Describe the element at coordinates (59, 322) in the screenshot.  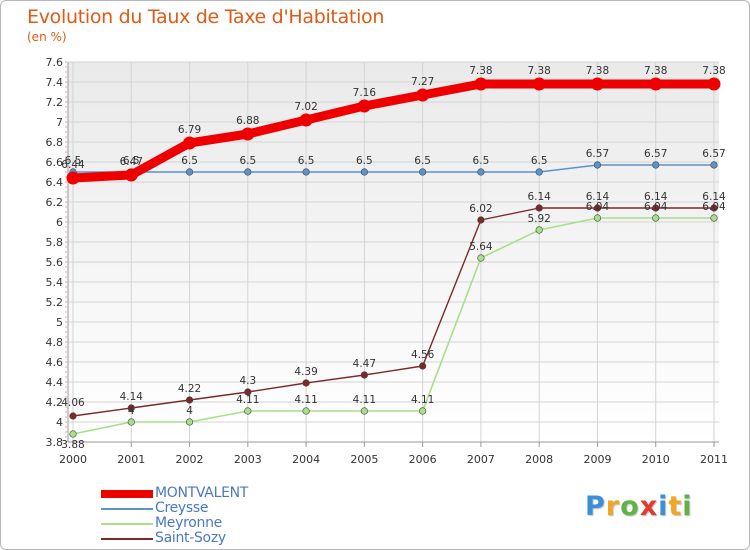
I see `y-tick-label: 5` at that location.